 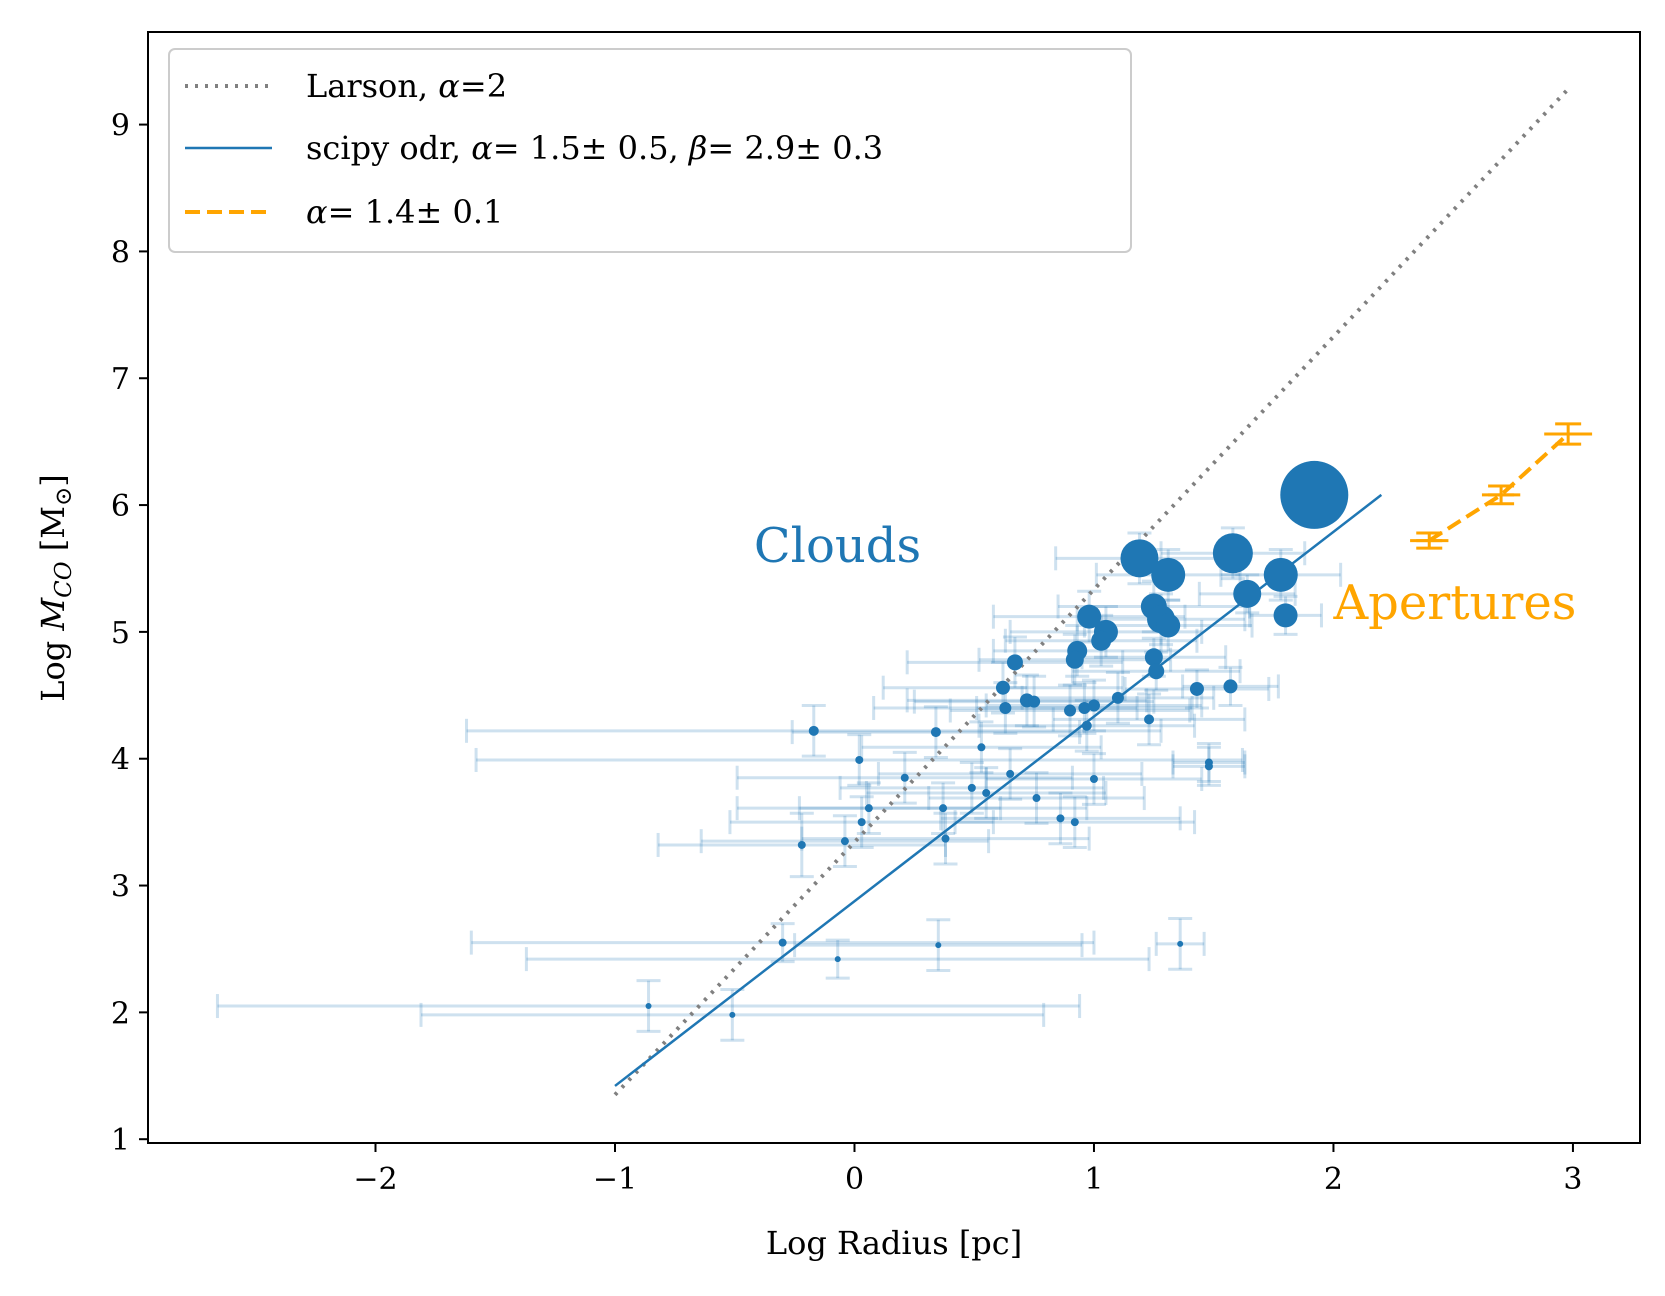 I want to click on x-tick-label: 1, so click(x=1093, y=1179).